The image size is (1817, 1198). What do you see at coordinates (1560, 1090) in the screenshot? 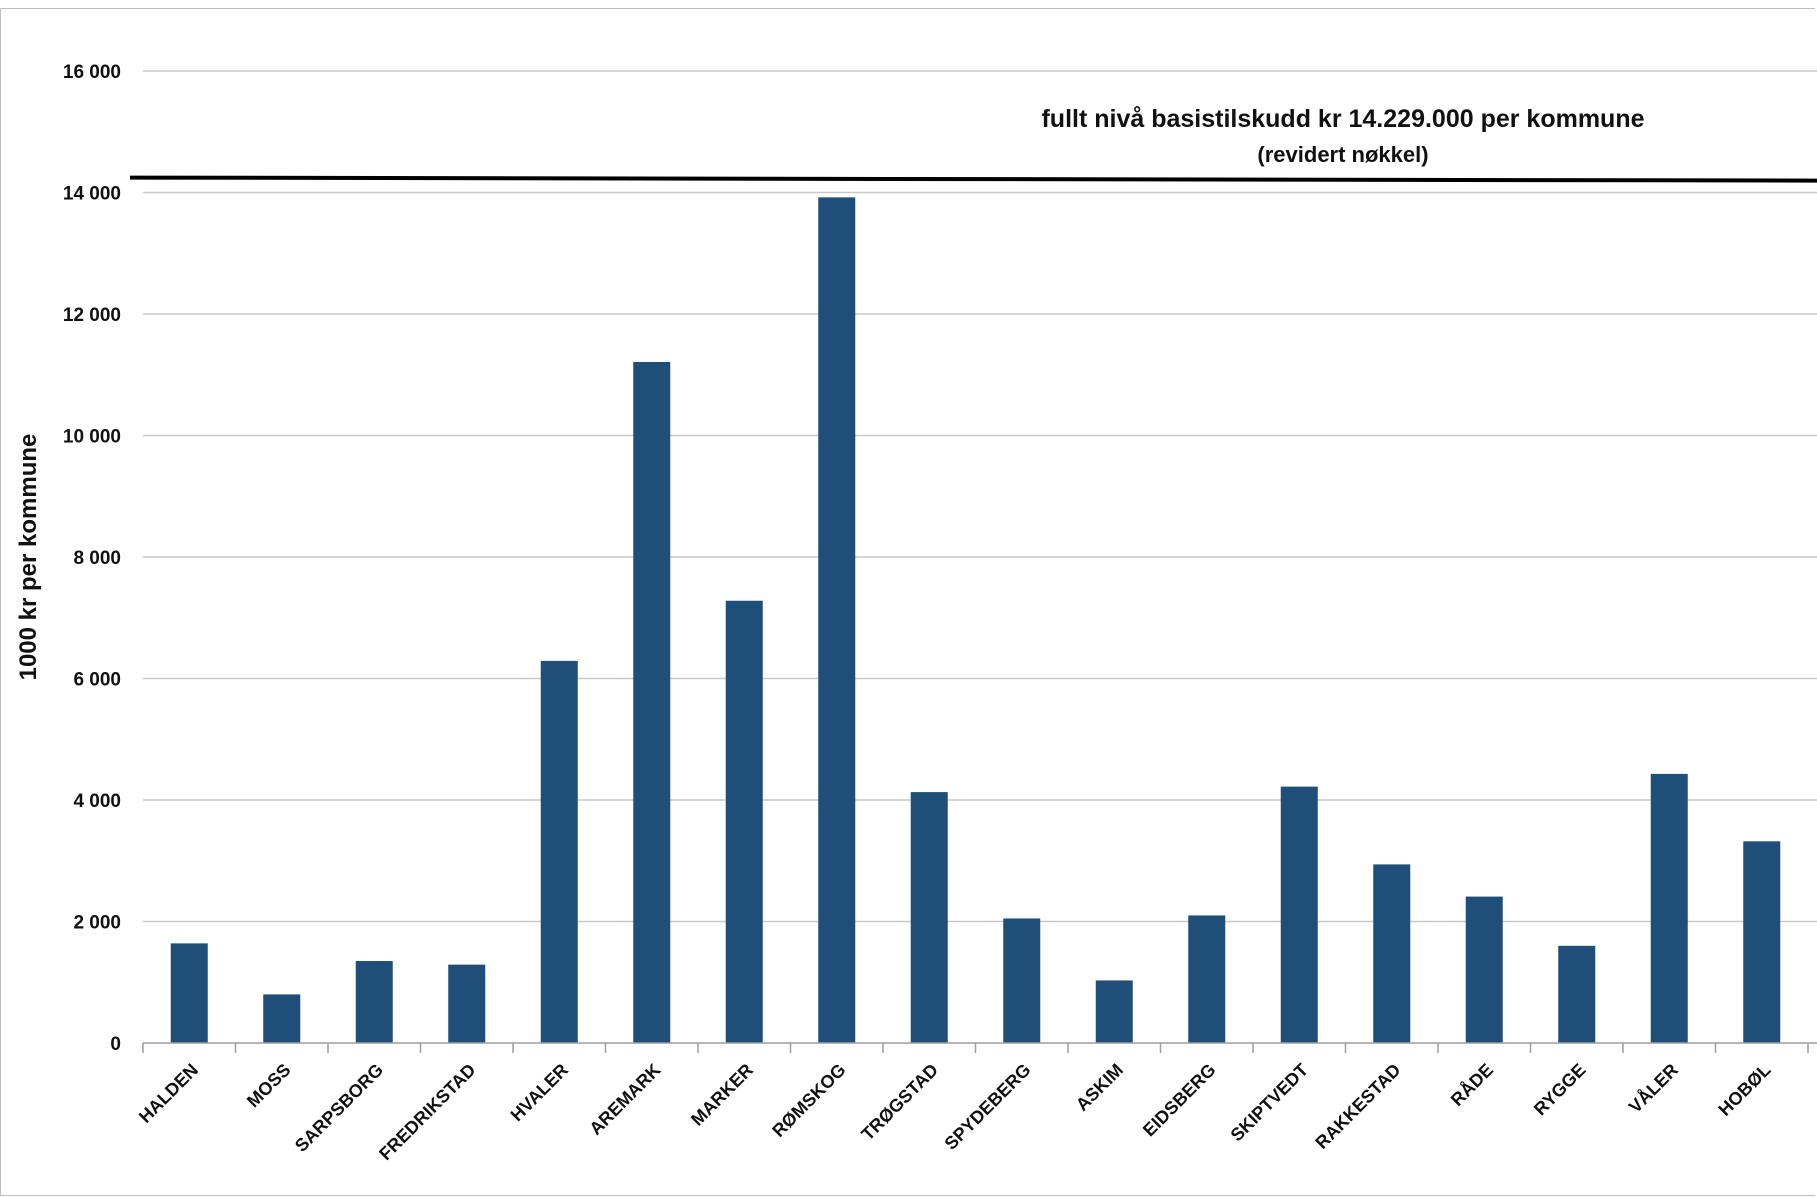
I see `x-tick-label: RYGGE` at bounding box center [1560, 1090].